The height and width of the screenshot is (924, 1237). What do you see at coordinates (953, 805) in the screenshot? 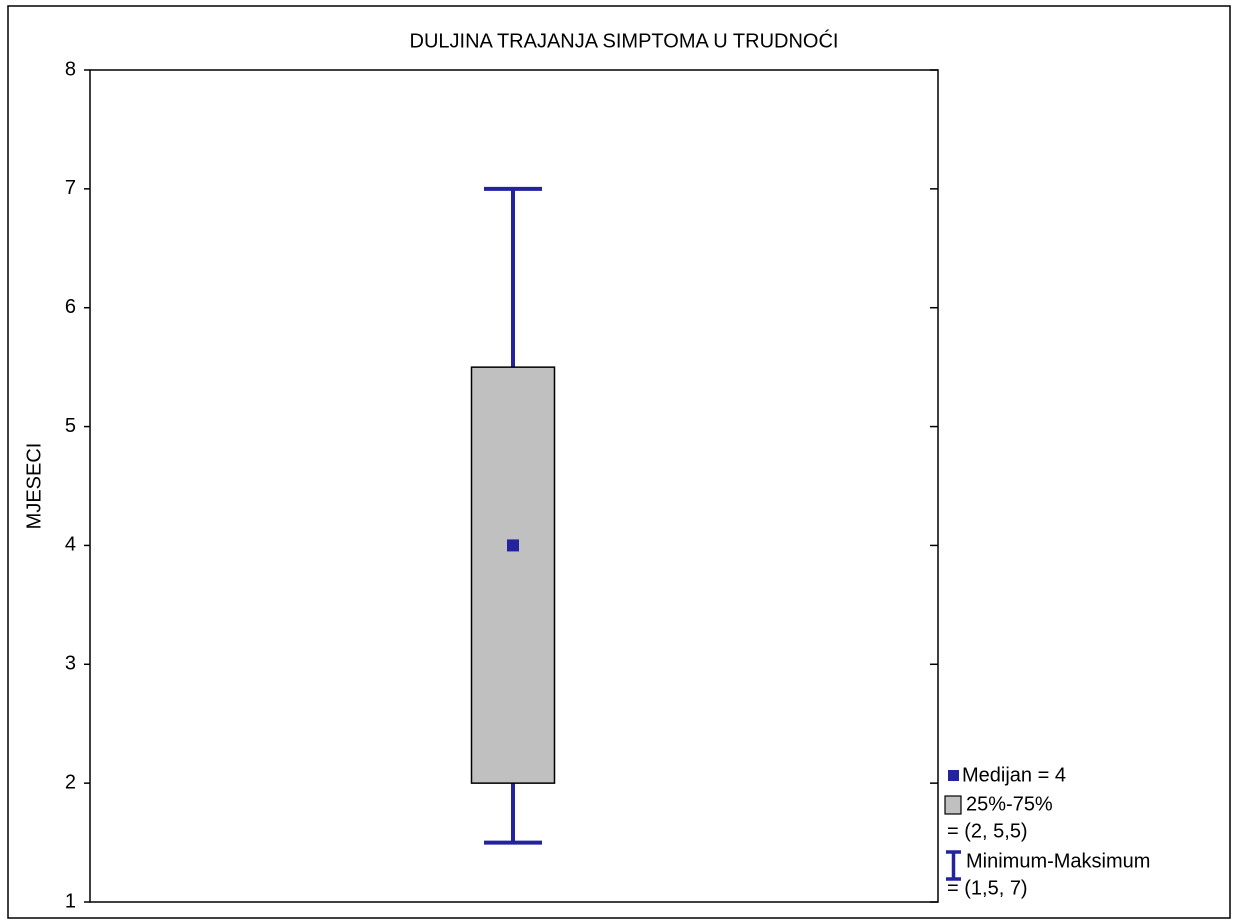
I see `legend-box-icon` at bounding box center [953, 805].